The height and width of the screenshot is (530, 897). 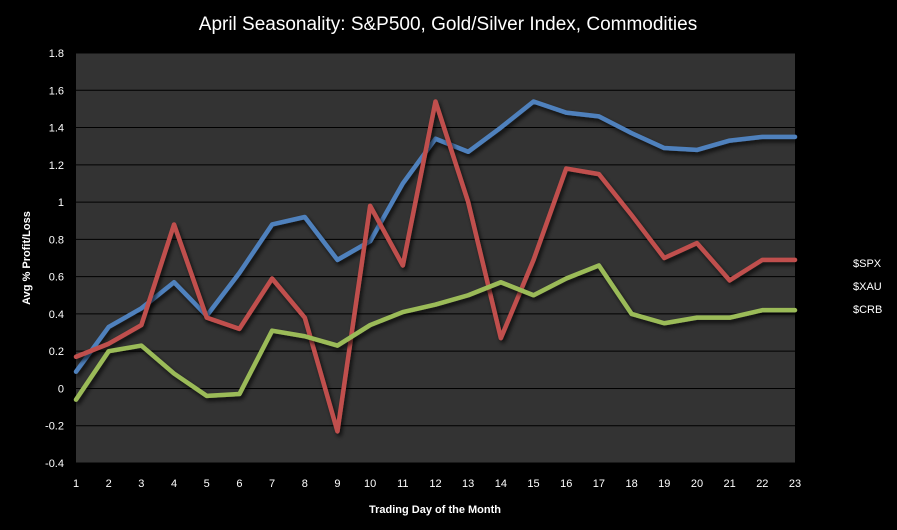 What do you see at coordinates (76, 484) in the screenshot?
I see `x-tick-label: 1` at bounding box center [76, 484].